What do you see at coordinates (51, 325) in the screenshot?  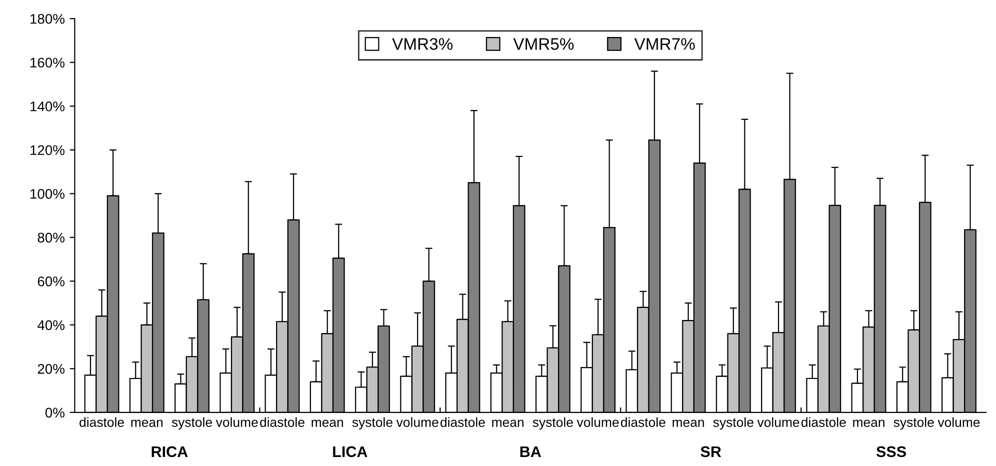 I see `y-tick-label: 40%` at bounding box center [51, 325].